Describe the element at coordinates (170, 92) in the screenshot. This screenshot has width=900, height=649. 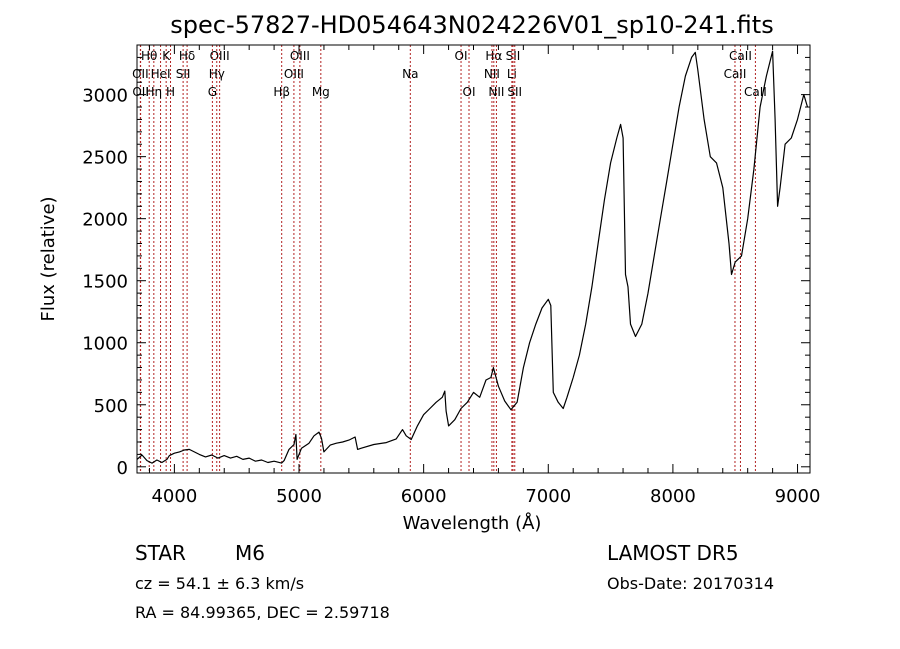
I see `marker-label: H` at that location.